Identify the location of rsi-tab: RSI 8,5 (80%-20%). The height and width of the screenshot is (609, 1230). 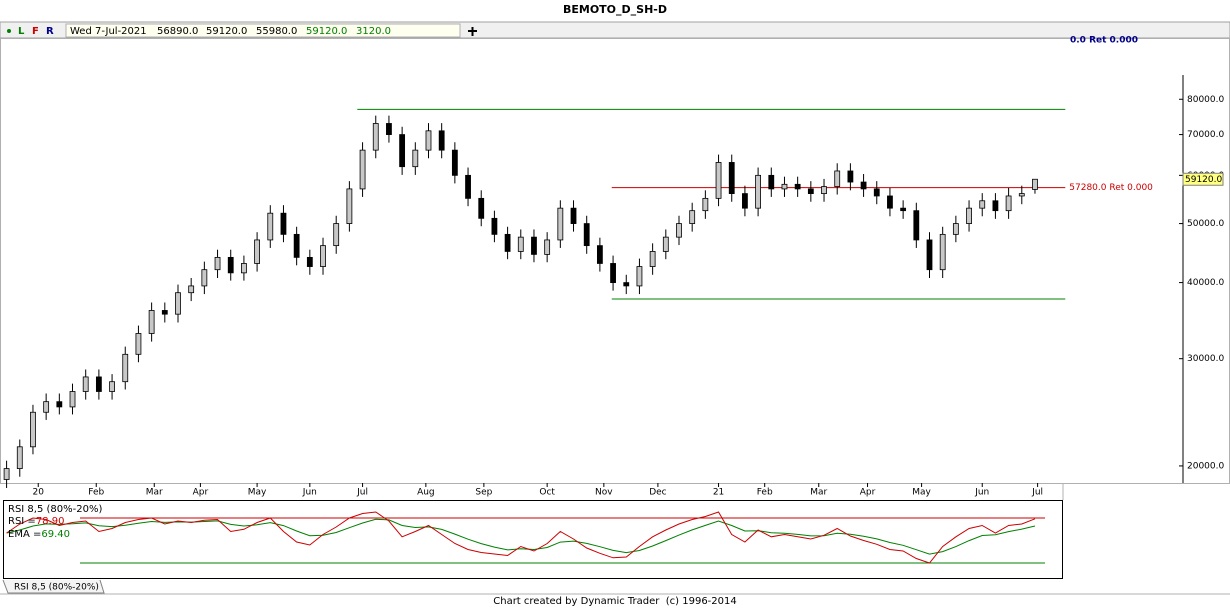
(56, 588).